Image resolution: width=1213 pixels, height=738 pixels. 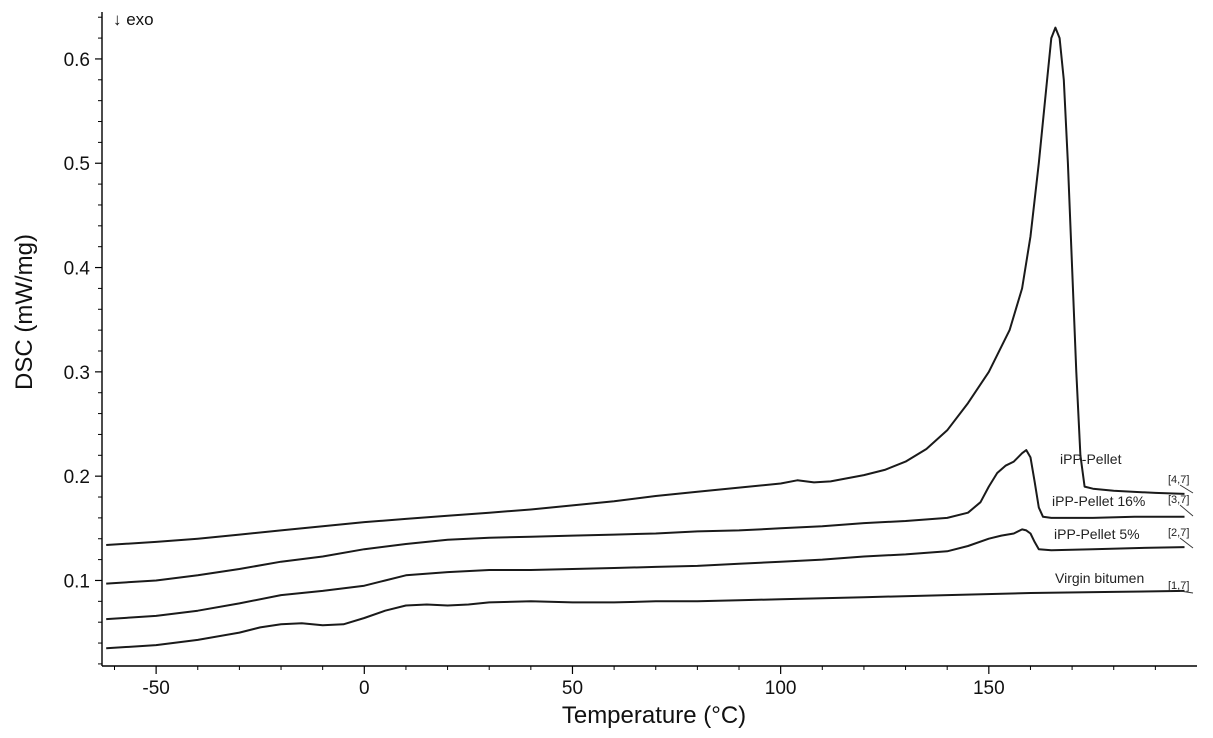 What do you see at coordinates (989, 688) in the screenshot?
I see `x-tick-label: 150` at bounding box center [989, 688].